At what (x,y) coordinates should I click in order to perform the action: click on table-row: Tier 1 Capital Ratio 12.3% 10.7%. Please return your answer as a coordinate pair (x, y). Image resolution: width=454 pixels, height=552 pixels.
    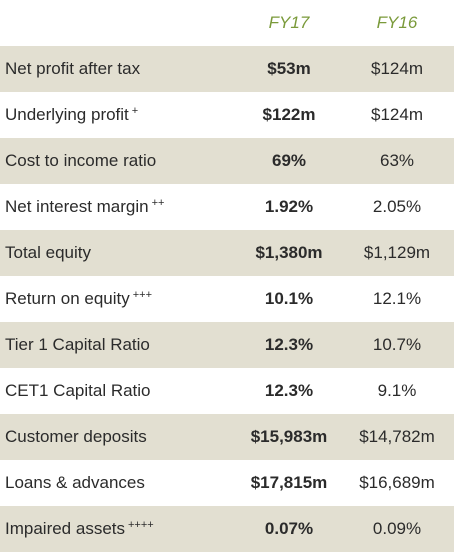
    Looking at the image, I should click on (227, 345).